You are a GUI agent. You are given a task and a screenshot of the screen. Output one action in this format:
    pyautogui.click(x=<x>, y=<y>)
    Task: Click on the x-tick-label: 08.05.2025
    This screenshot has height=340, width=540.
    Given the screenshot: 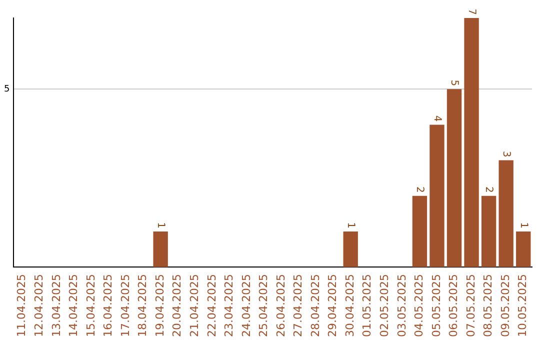 What is the action you would take?
    pyautogui.click(x=488, y=306)
    